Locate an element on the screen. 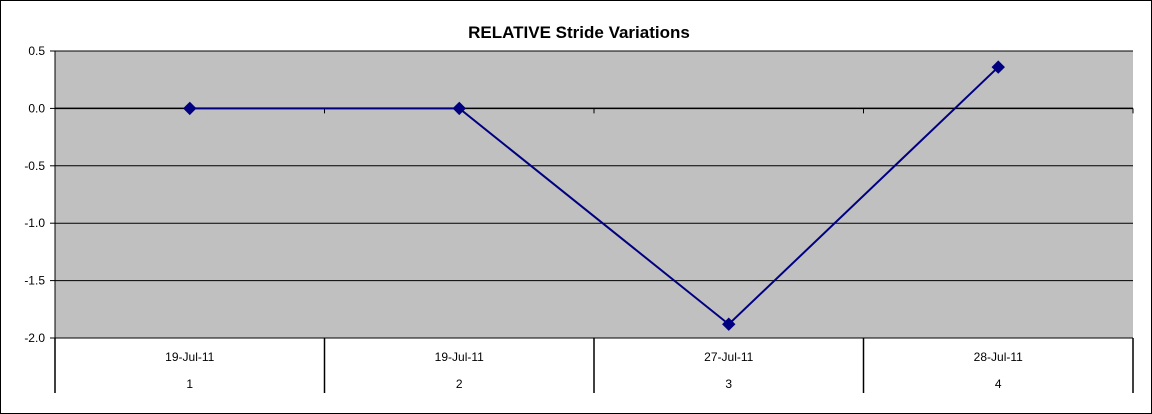 The width and height of the screenshot is (1152, 414). y-tick-label: -1.0 is located at coordinates (34, 223).